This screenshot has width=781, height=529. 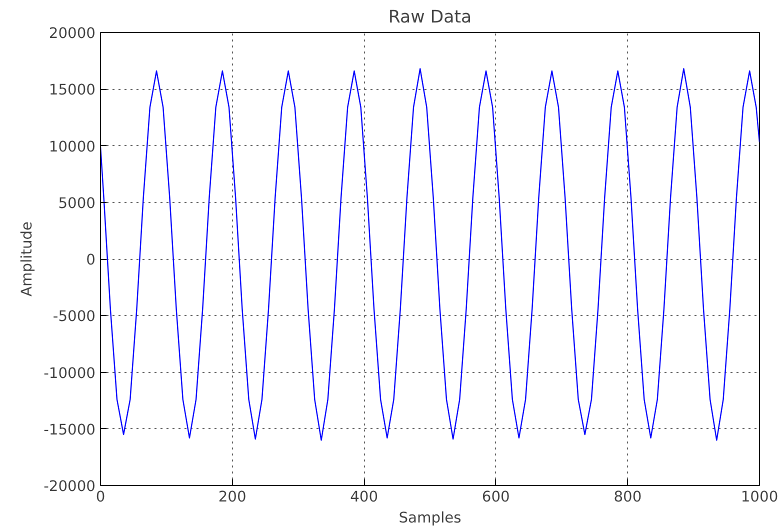 What do you see at coordinates (27, 259) in the screenshot?
I see `y-axis-title: Amplitude` at bounding box center [27, 259].